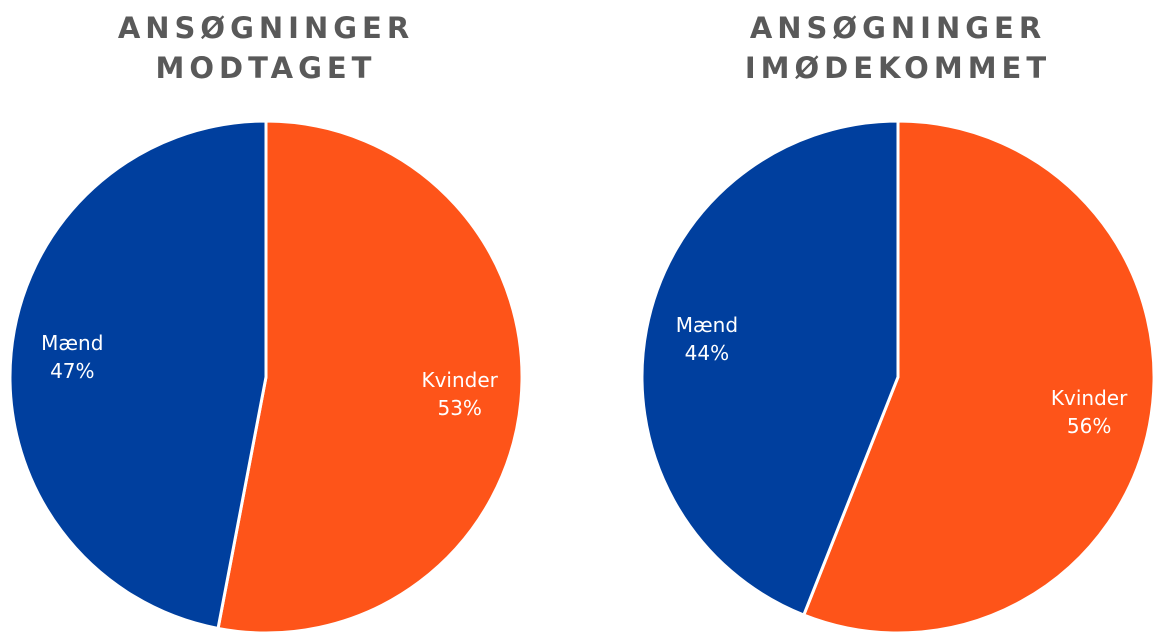  I want to click on slice-value-label: 47%, so click(72, 371).